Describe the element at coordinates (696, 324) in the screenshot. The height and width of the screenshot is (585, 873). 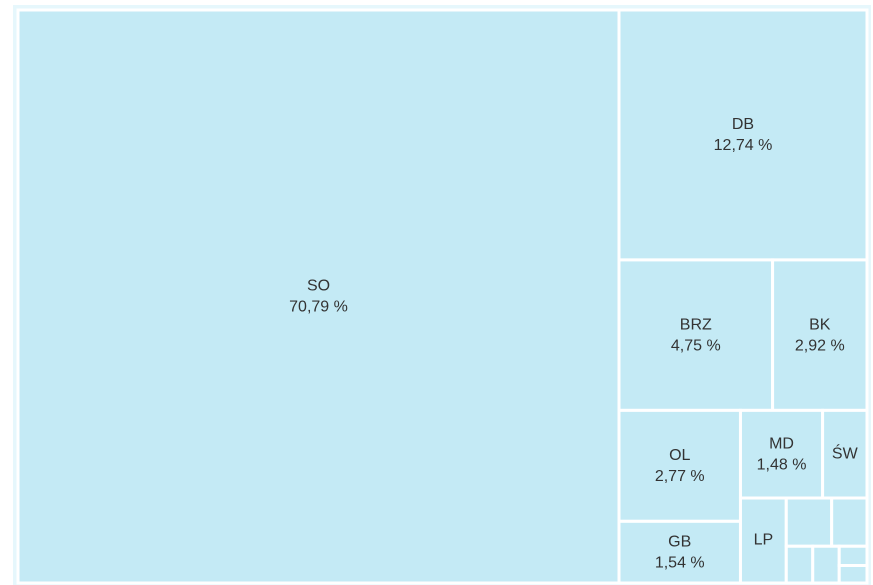
I see `cell-label: BRZ` at that location.